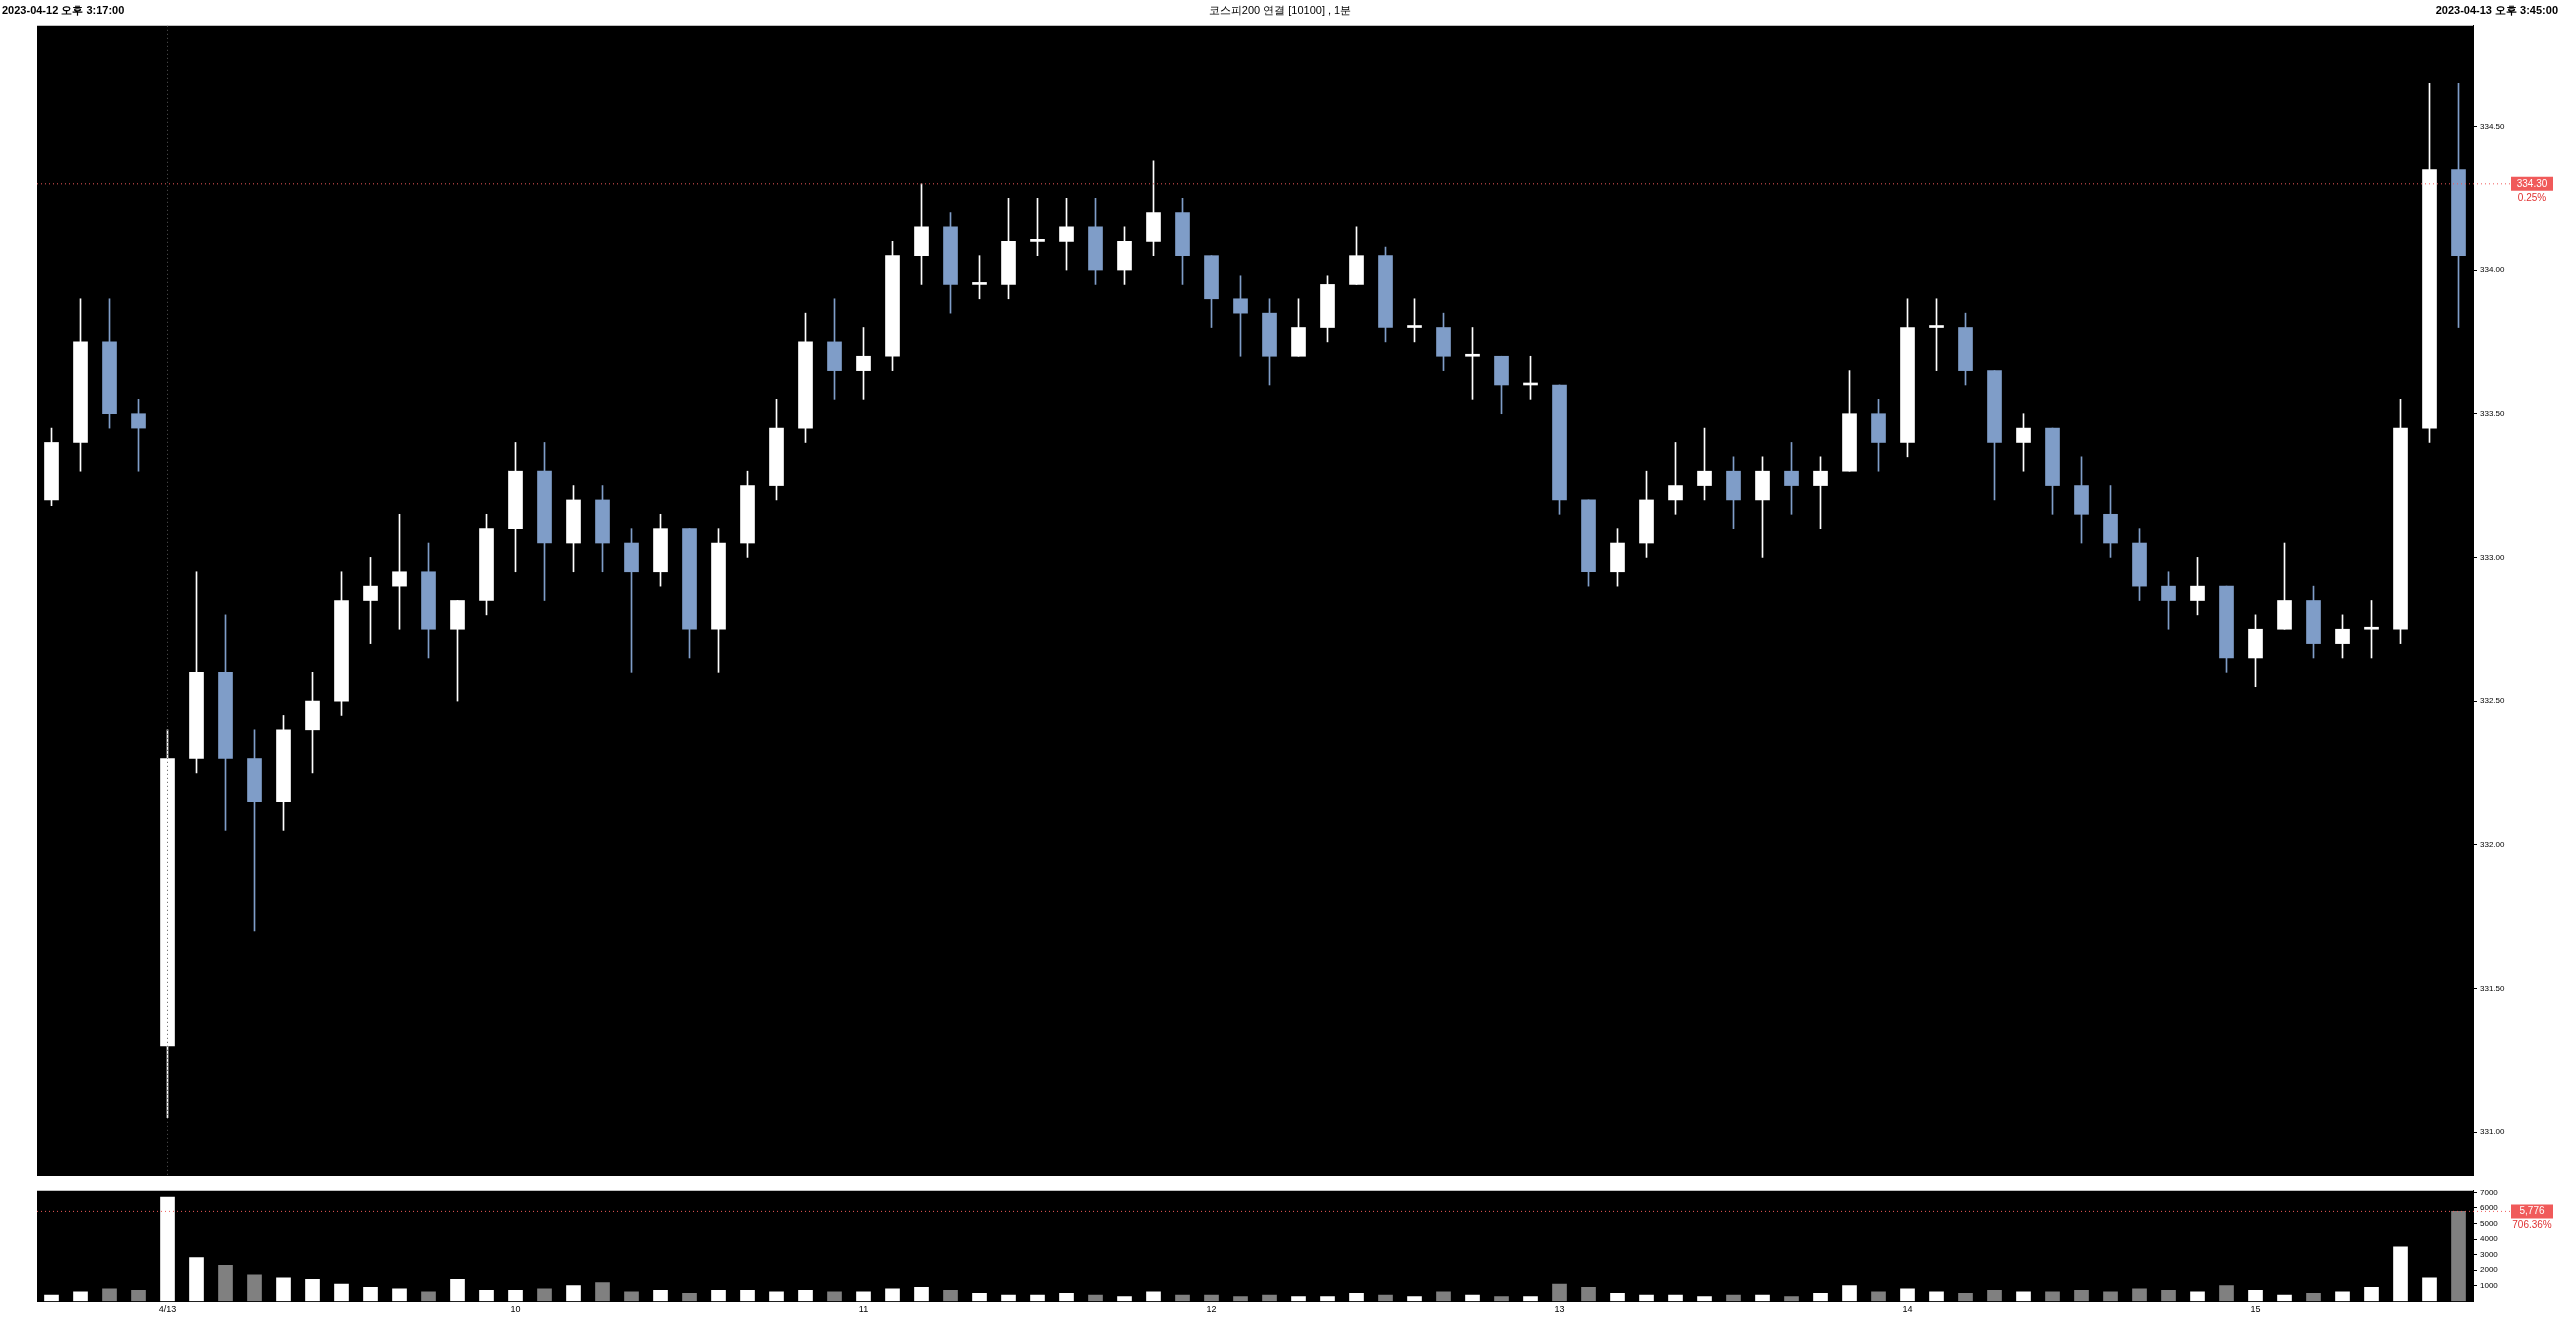  I want to click on text: 2023-04-12 오후 3:17:00, so click(63, 10).